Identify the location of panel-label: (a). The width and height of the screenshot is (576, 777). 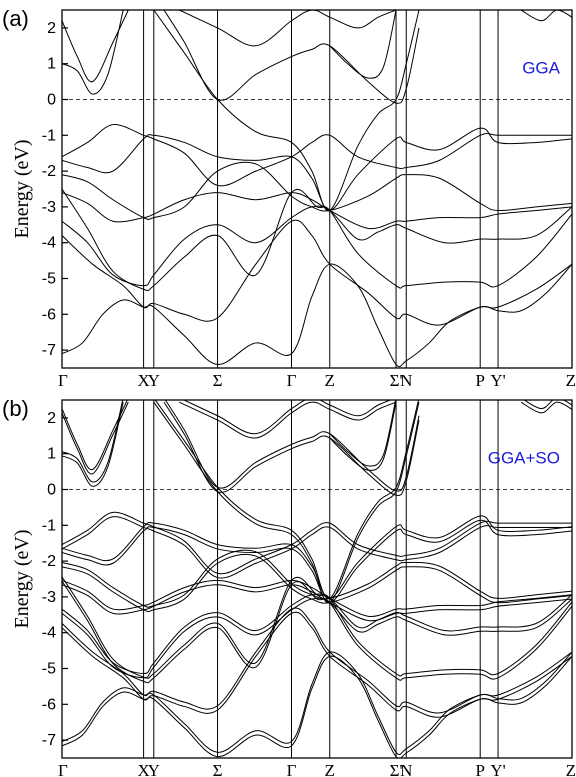
(15, 18).